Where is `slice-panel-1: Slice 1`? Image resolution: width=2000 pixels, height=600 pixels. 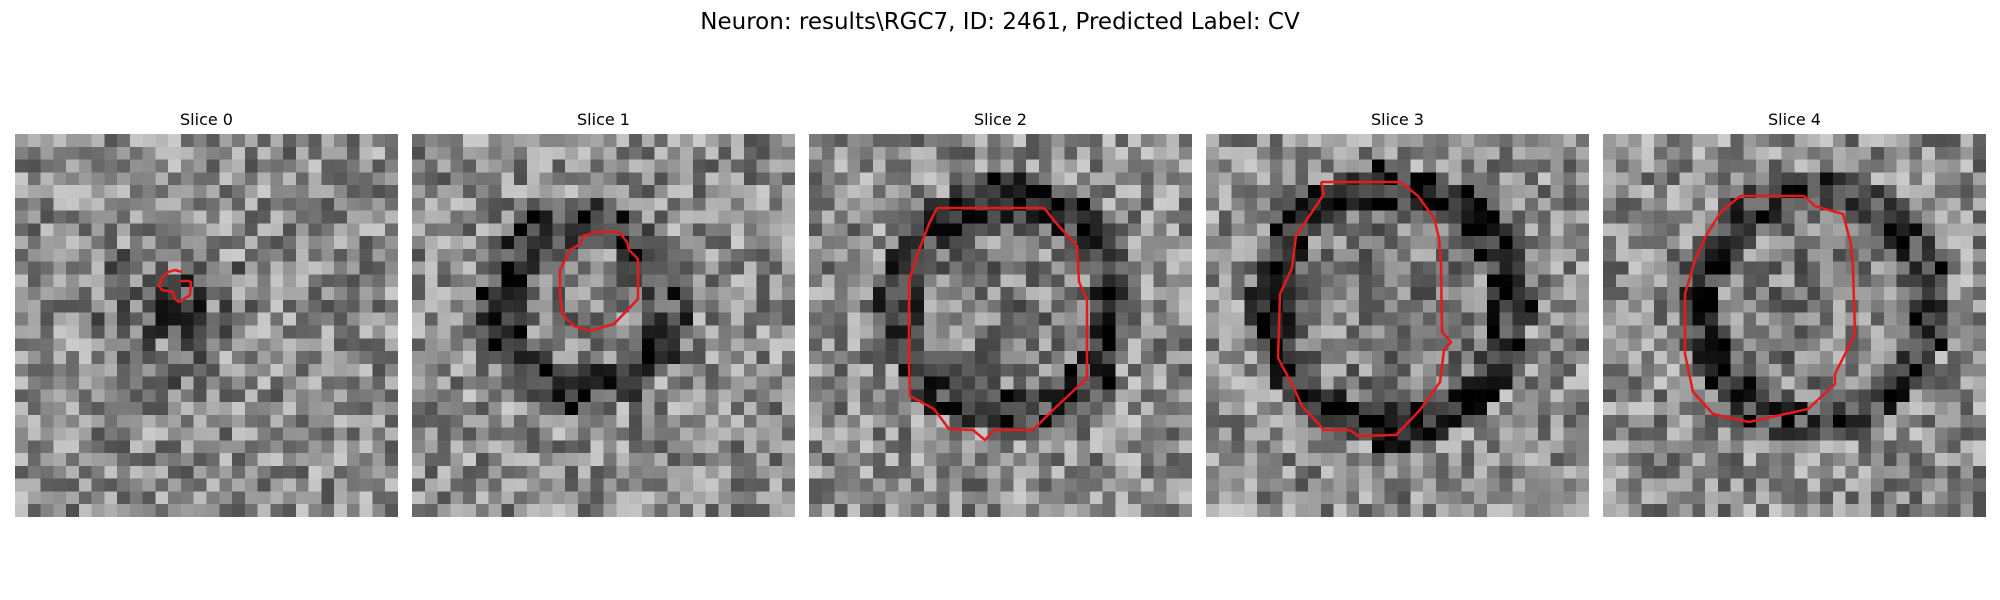
slice-panel-1: Slice 1 is located at coordinates (603, 313).